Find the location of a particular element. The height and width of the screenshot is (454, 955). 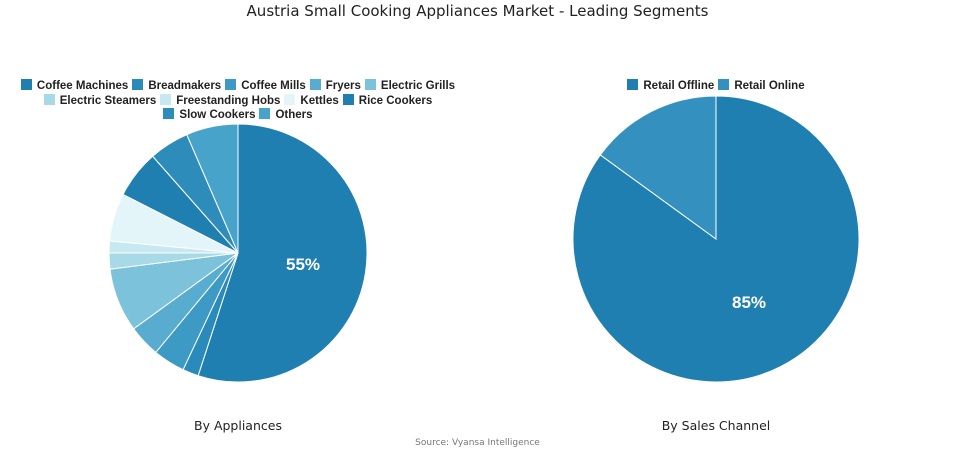

legend-label: Rice Cookers is located at coordinates (395, 100).